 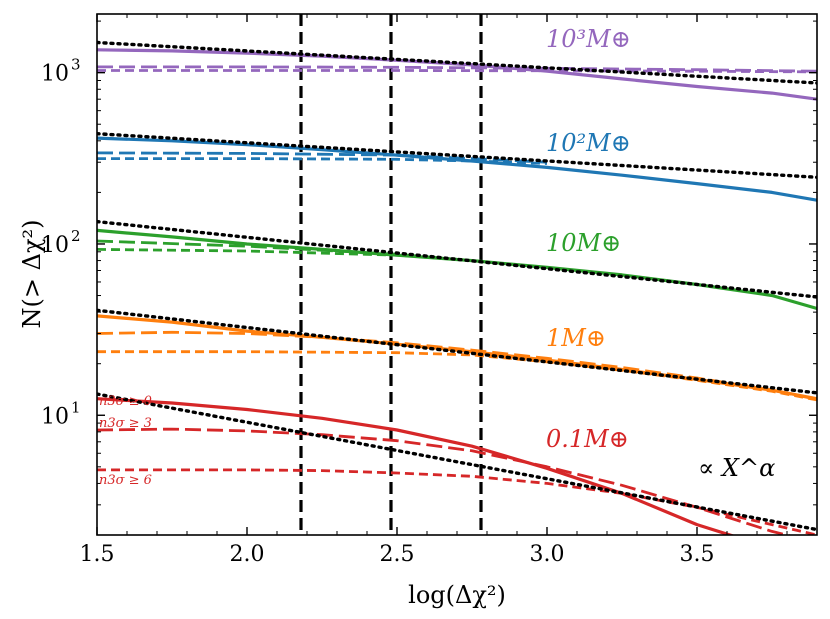 What do you see at coordinates (76, 407) in the screenshot?
I see `y-tick-exponent: 1` at bounding box center [76, 407].